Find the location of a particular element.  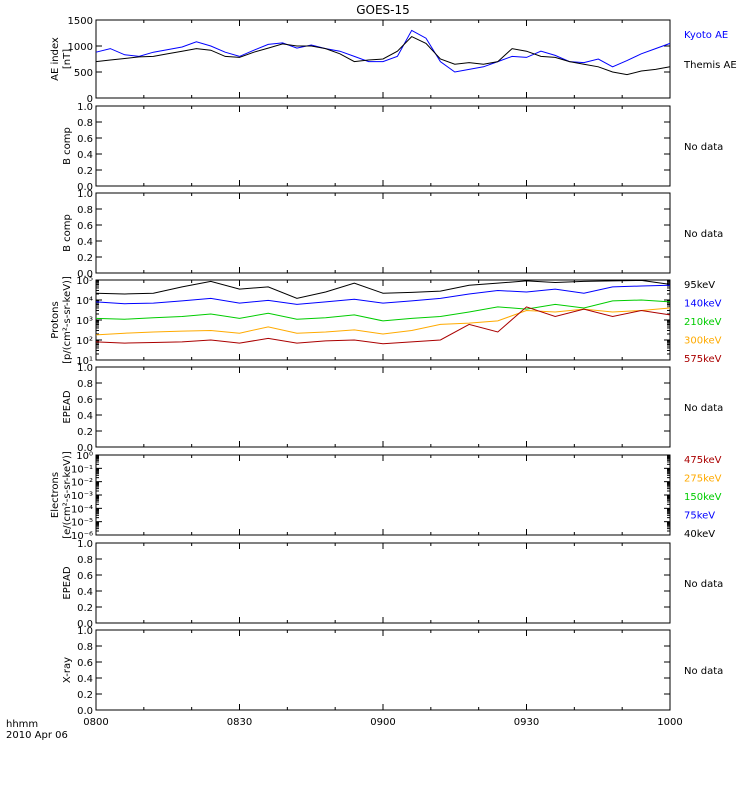

series-line-kyoto-ae is located at coordinates (383, 51).